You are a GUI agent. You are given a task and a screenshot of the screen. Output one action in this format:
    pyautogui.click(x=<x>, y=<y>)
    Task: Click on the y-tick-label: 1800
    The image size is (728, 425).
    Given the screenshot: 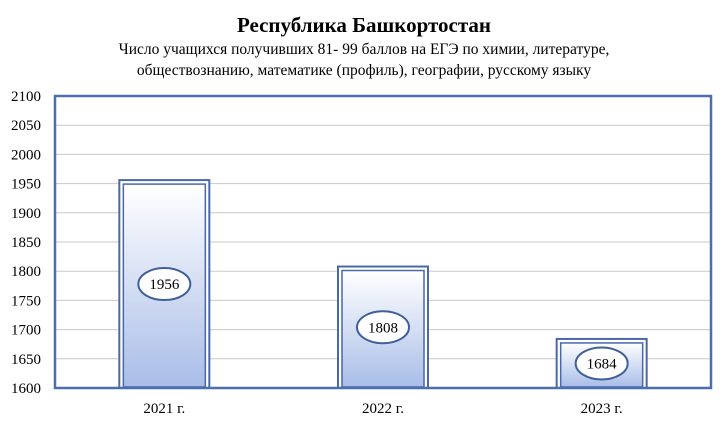 What is the action you would take?
    pyautogui.click(x=26, y=272)
    